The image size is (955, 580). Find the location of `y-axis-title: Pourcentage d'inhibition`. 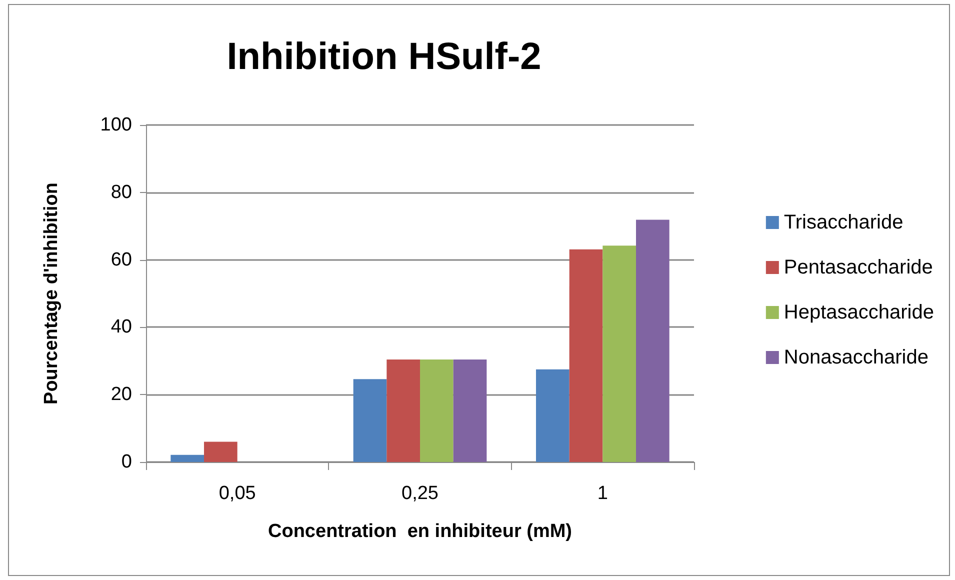

y-axis-title: Pourcentage d'inhibition is located at coordinates (51, 293).